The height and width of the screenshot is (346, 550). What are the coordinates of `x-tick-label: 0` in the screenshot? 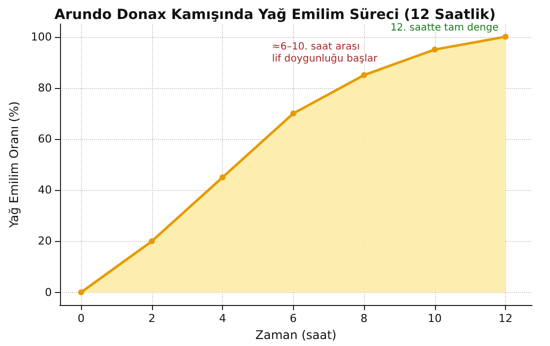 It's located at (81, 319).